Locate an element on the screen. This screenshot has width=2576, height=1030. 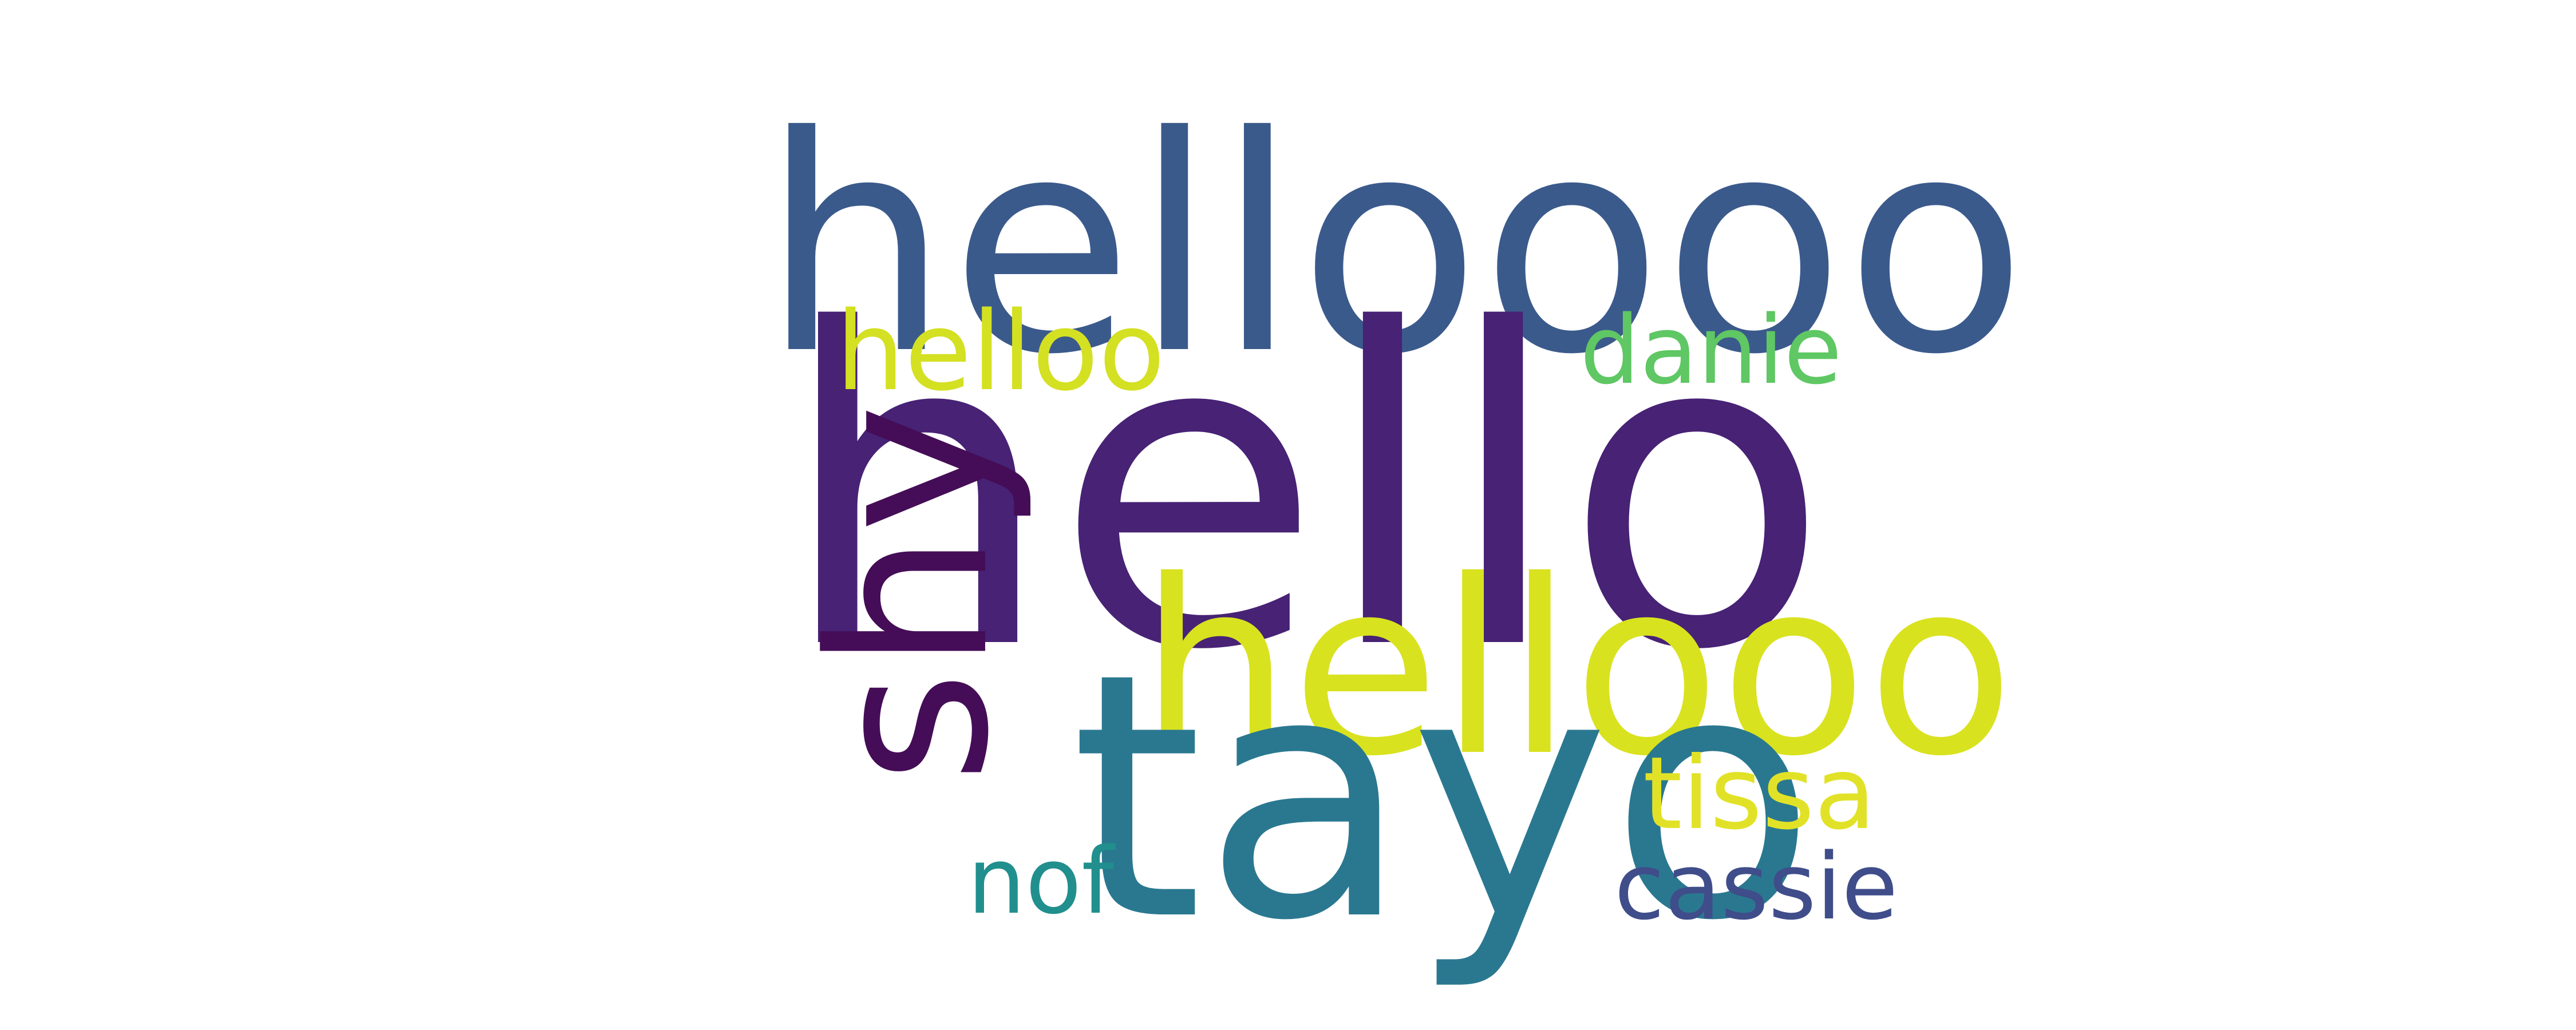
word-nof: nof is located at coordinates (1040, 880).